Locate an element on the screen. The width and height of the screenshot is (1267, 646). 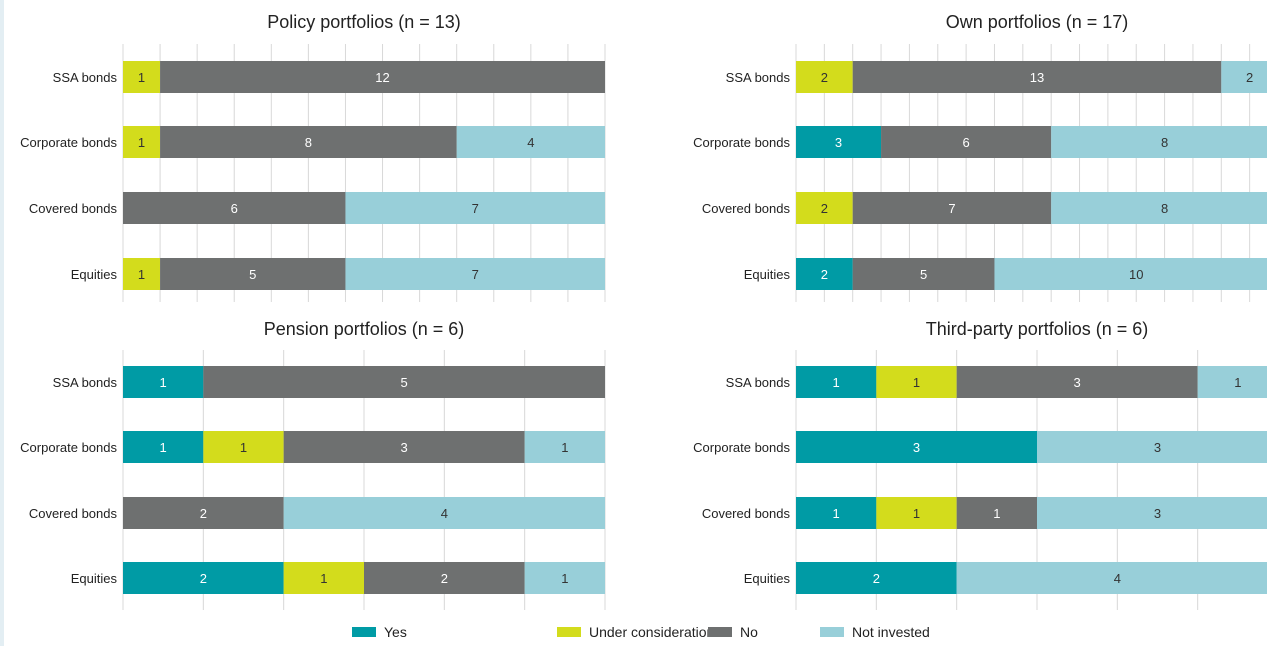
legend-item-no: No is located at coordinates (733, 632).